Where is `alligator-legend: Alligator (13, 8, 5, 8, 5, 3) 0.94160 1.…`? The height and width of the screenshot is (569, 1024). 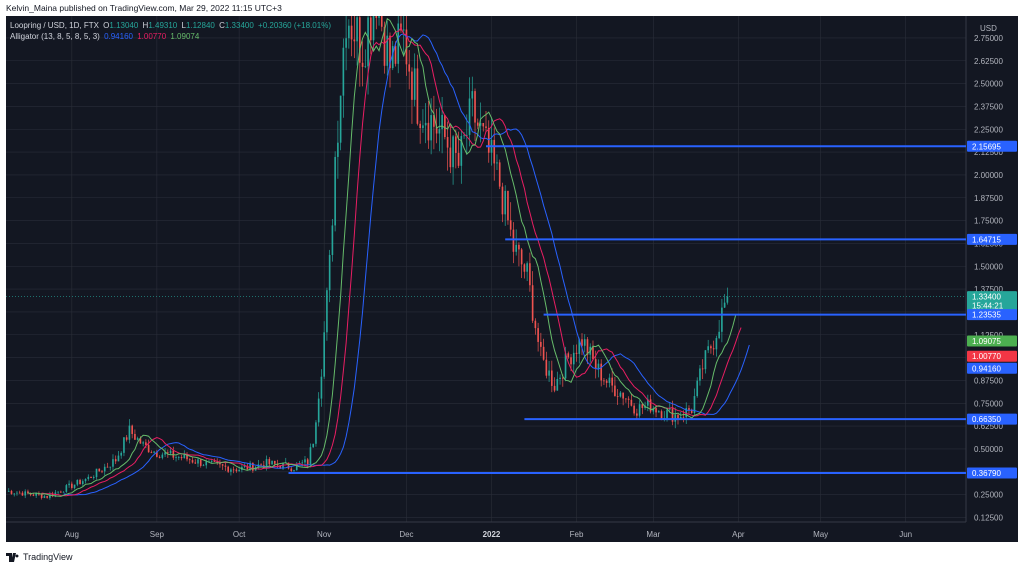 alligator-legend: Alligator (13, 8, 5, 8, 5, 3) 0.94160 1.… is located at coordinates (170, 36).